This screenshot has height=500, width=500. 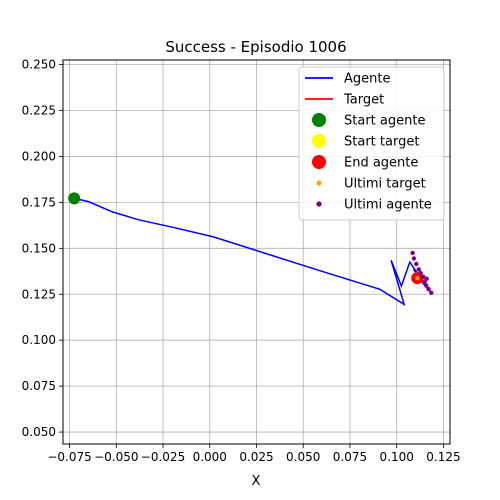 I want to click on legend-label: Start agente, so click(x=384, y=121).